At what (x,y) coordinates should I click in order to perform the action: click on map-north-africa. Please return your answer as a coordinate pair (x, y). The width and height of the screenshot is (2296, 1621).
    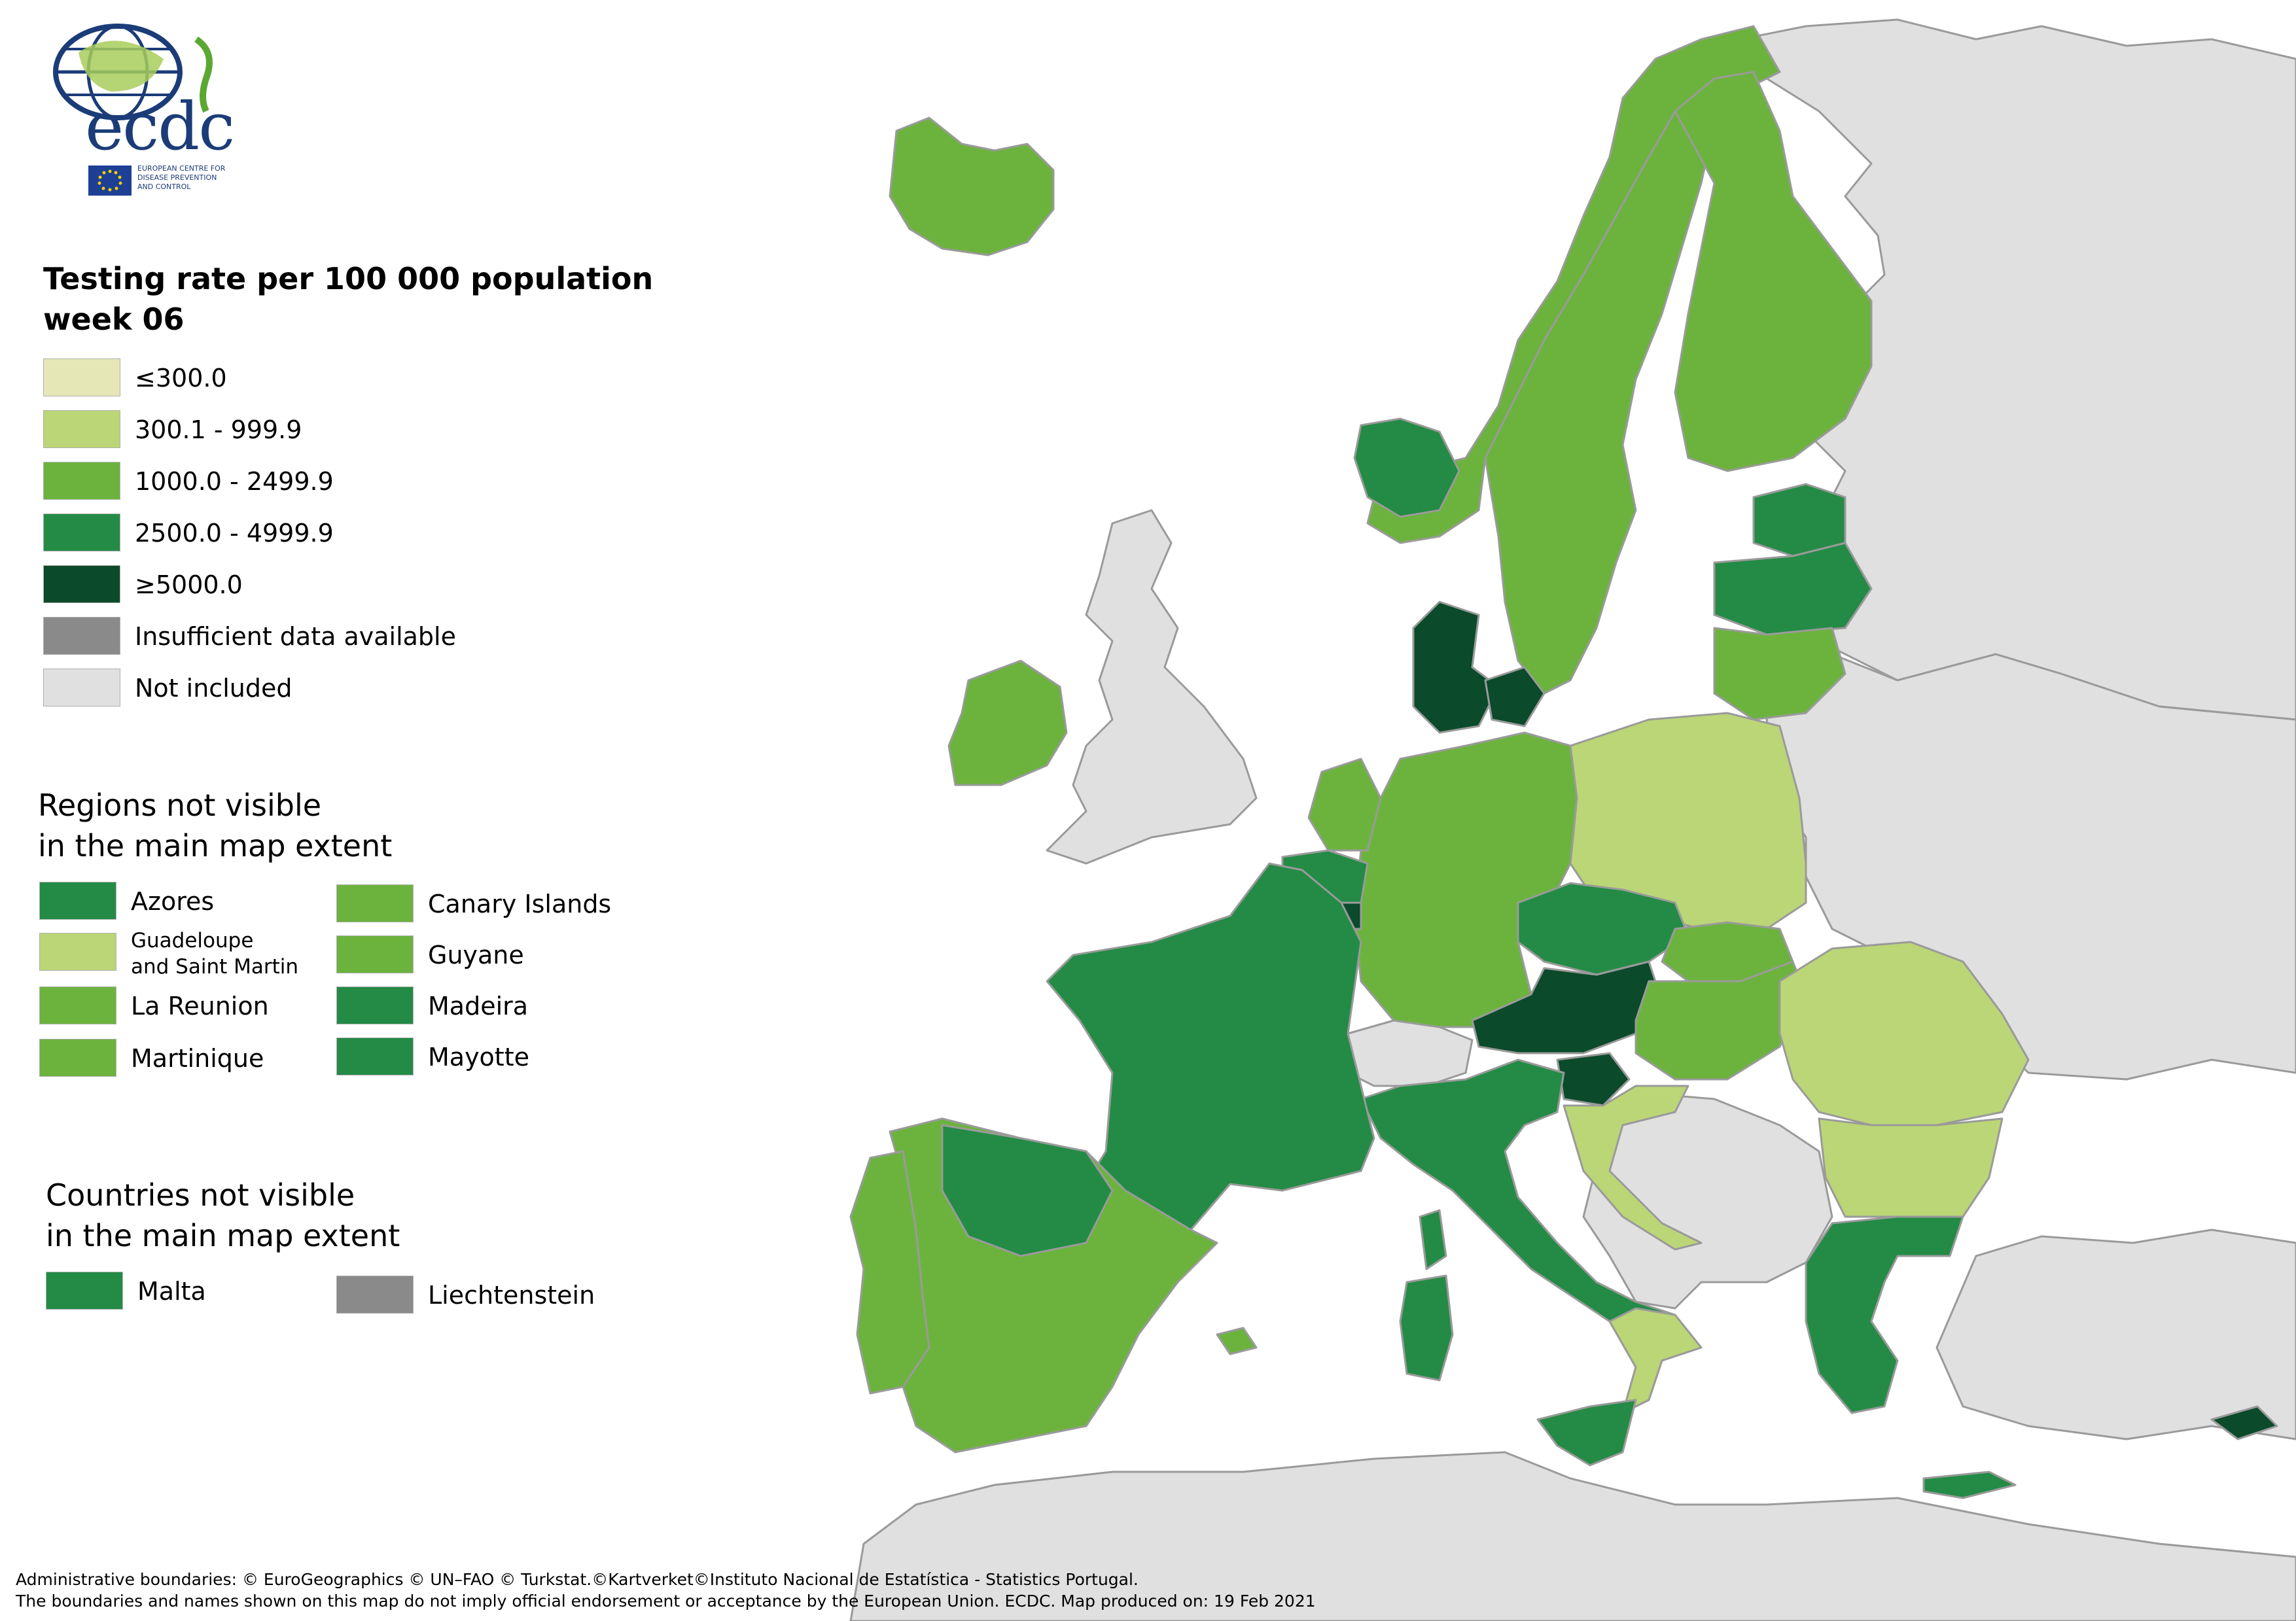
    Looking at the image, I should click on (1573, 1536).